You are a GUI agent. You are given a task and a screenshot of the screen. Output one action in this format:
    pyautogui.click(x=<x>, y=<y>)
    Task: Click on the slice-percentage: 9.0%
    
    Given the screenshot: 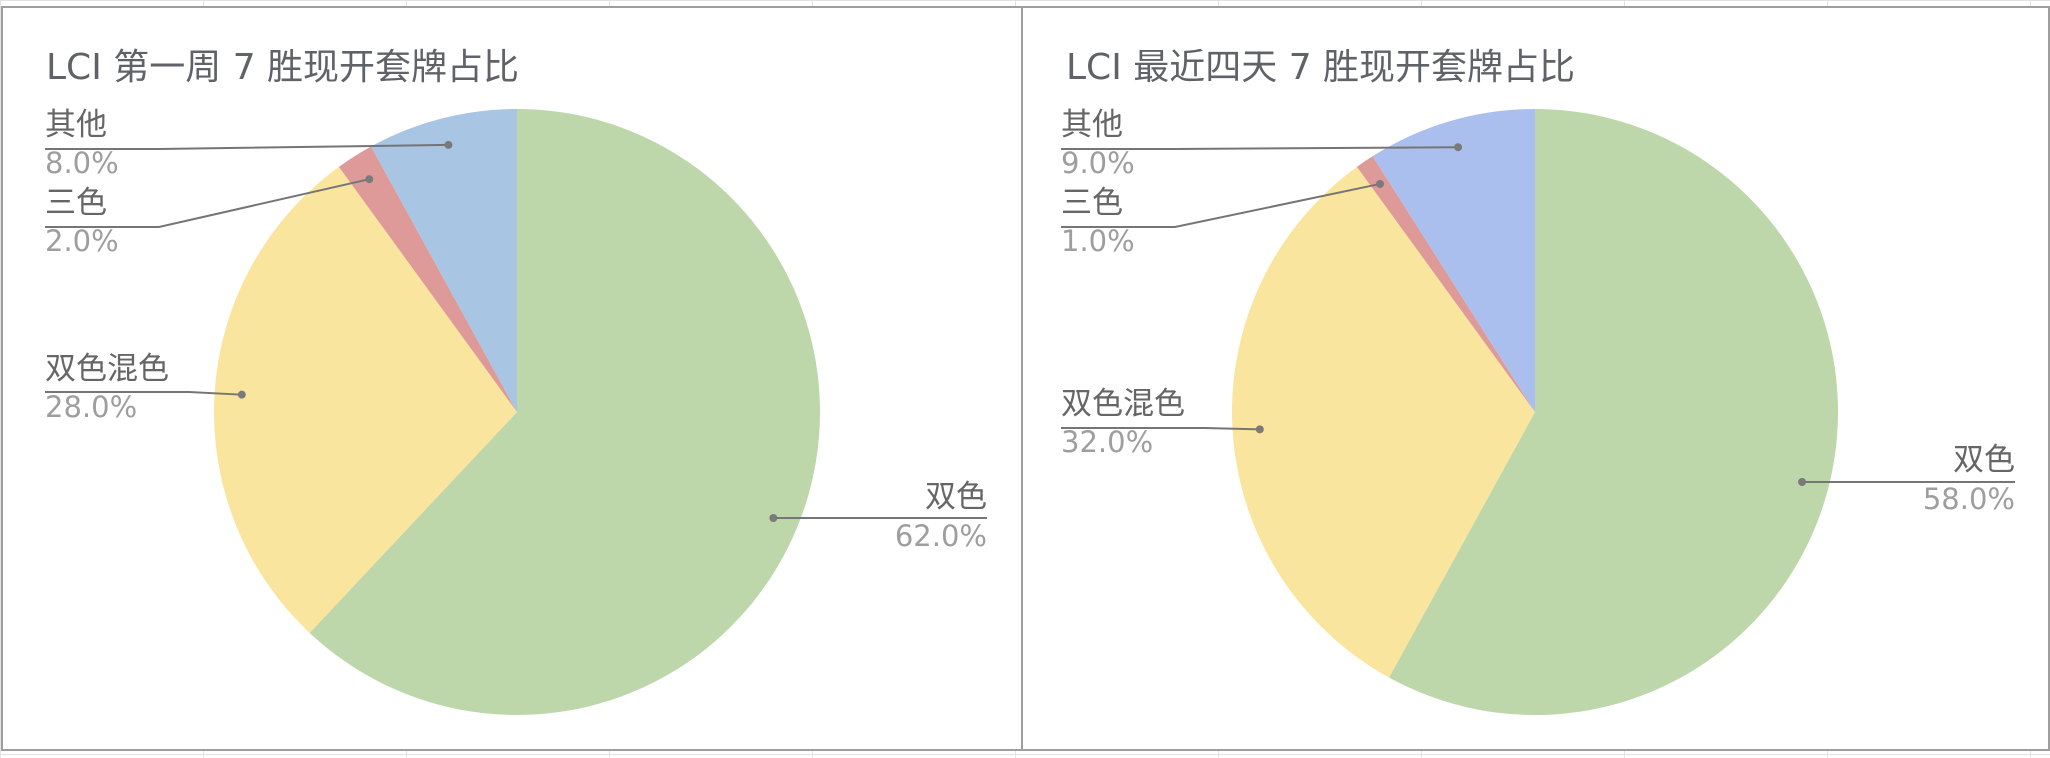 What is the action you would take?
    pyautogui.click(x=1098, y=163)
    